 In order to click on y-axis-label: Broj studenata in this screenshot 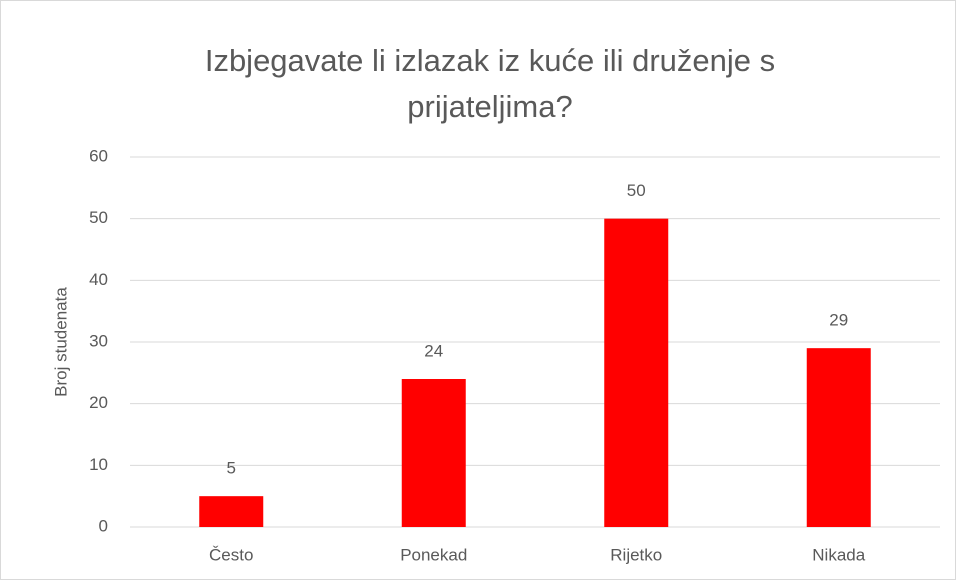, I will do `click(60, 342)`.